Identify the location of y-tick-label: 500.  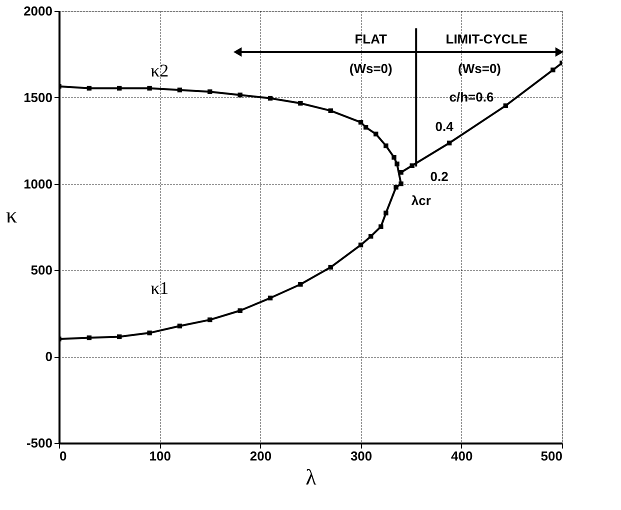
(41, 270).